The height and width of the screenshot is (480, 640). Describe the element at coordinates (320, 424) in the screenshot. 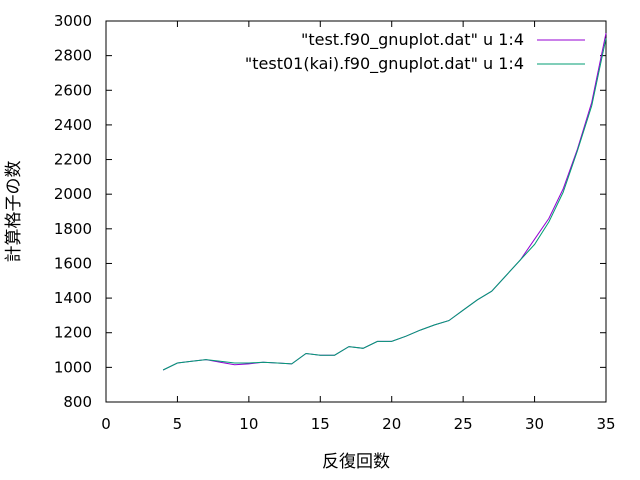

I see `x-tick-label: 15` at that location.